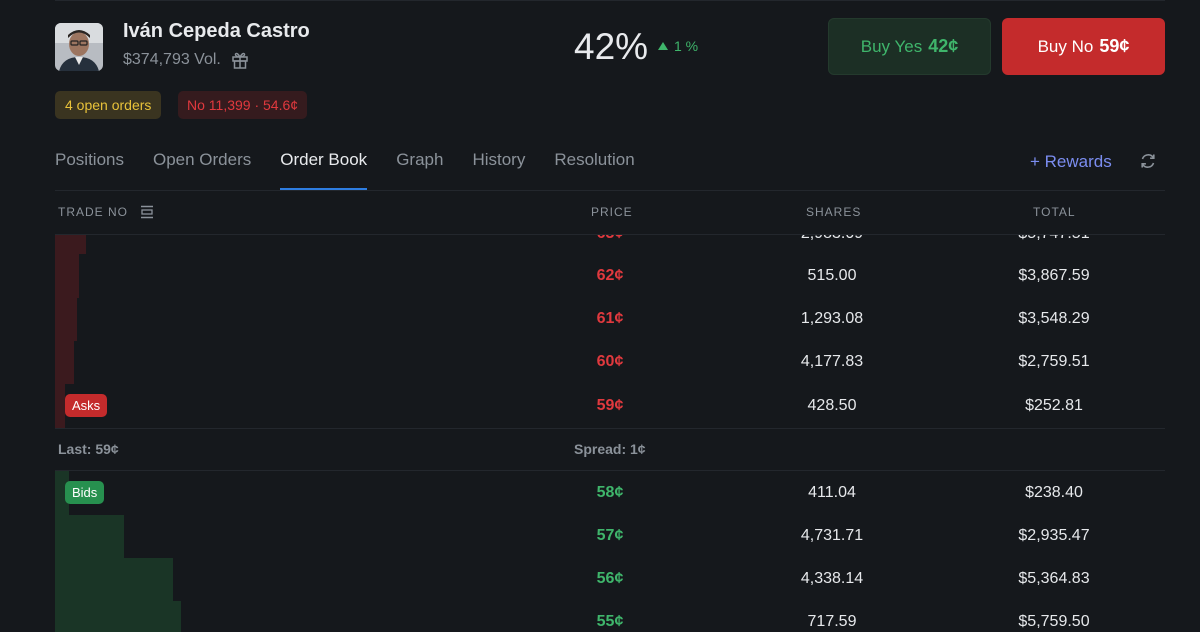 Image resolution: width=1200 pixels, height=632 pixels. What do you see at coordinates (147, 212) in the screenshot?
I see `center-align-icon` at bounding box center [147, 212].